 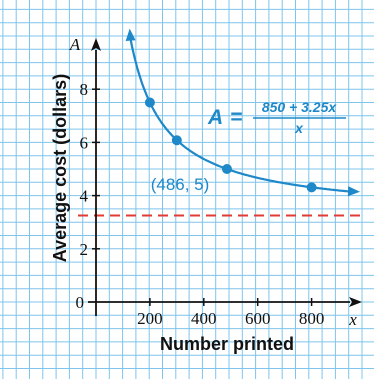 What do you see at coordinates (84, 89) in the screenshot?
I see `y-tick-label: 8` at bounding box center [84, 89].